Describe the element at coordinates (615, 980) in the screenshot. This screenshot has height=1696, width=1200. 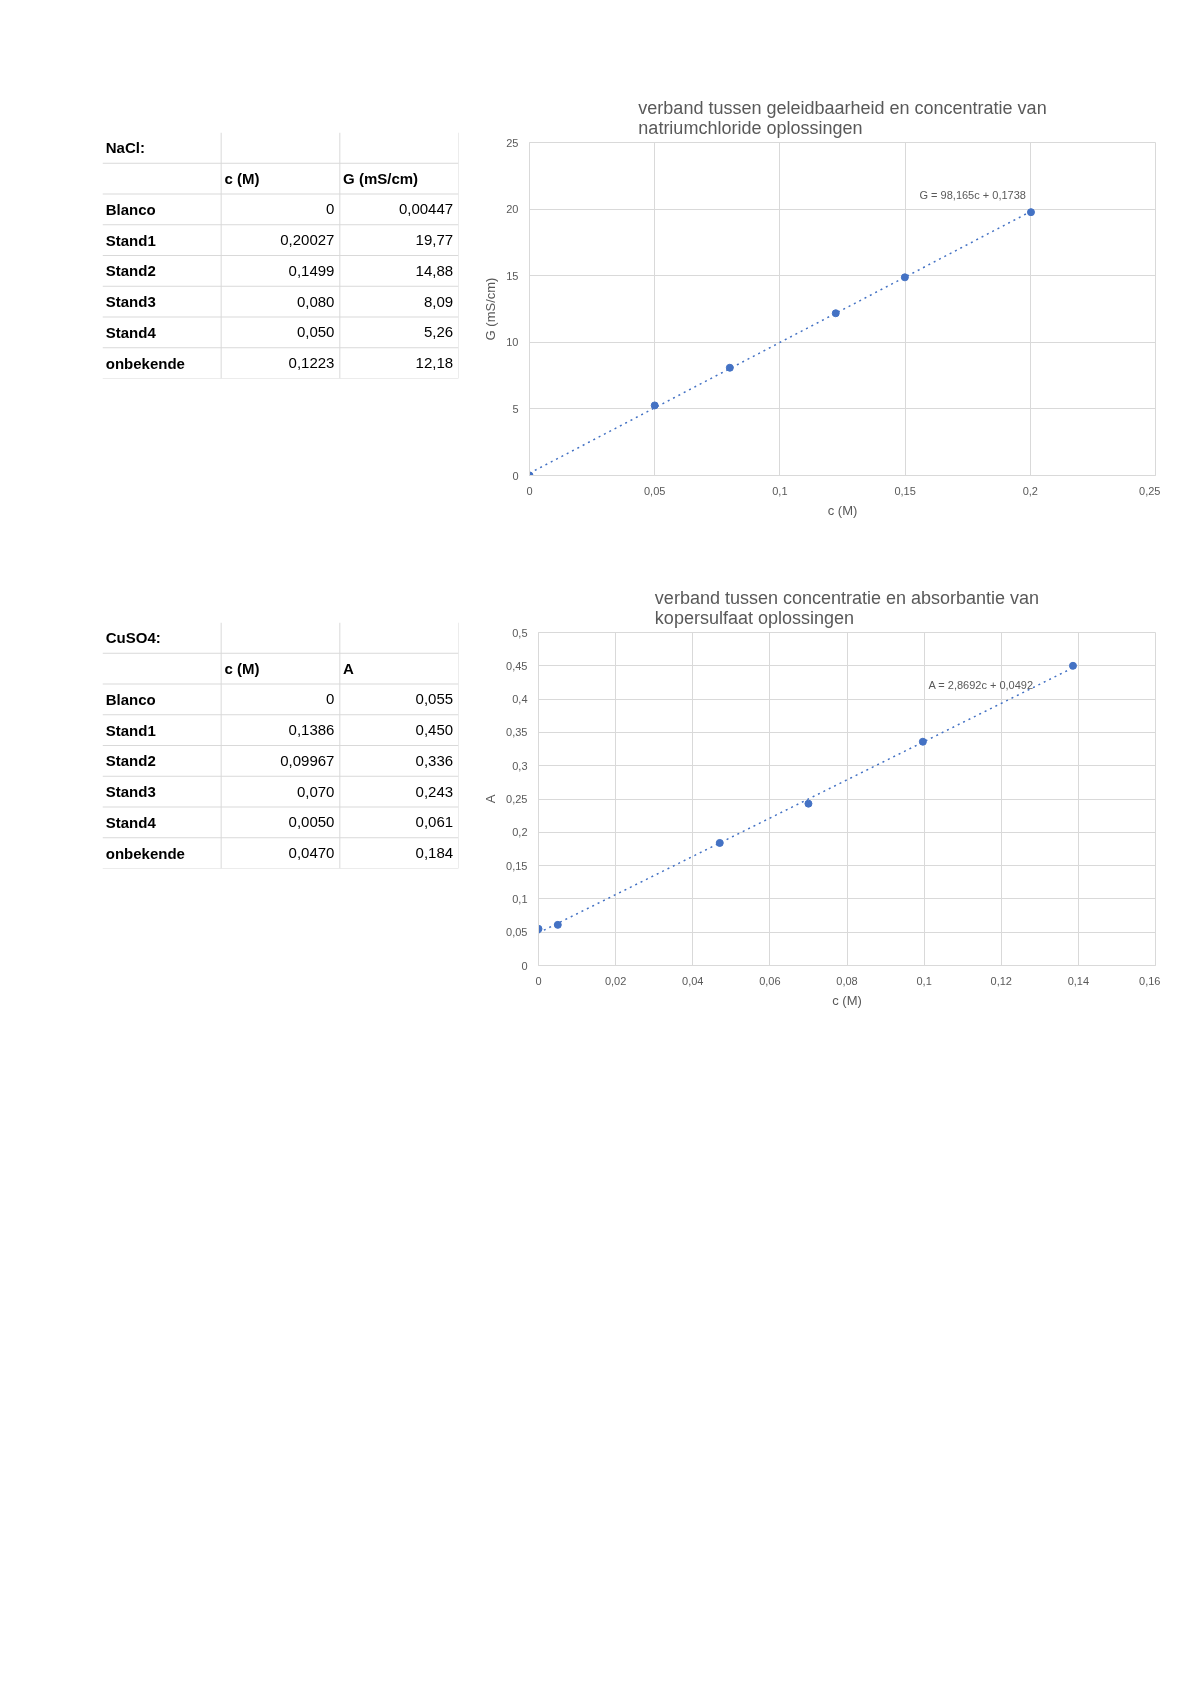
I see `x-tick-label: 0,02` at that location.